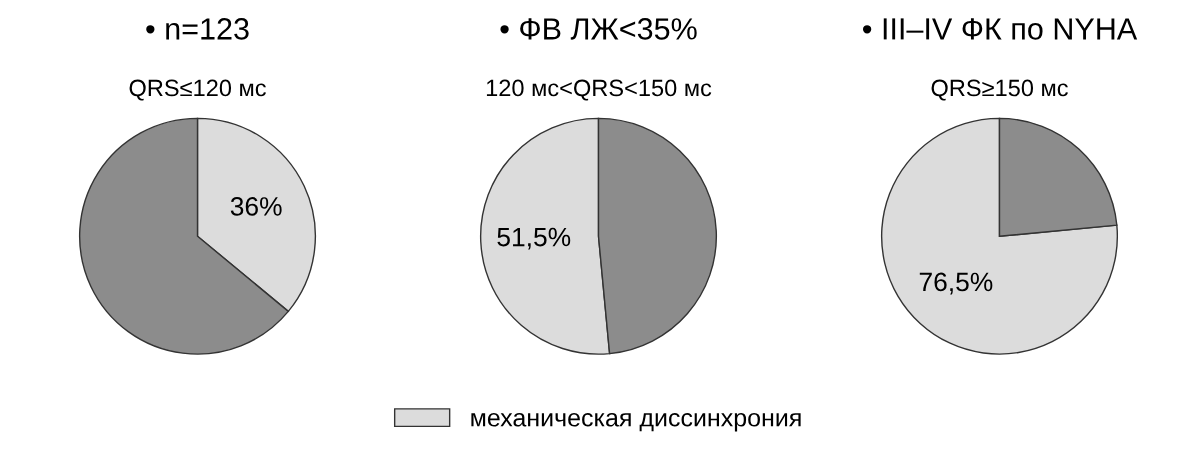 This screenshot has width=1197, height=450. Describe the element at coordinates (636, 422) in the screenshot. I see `legend-label: механическая диссинхрония` at that location.